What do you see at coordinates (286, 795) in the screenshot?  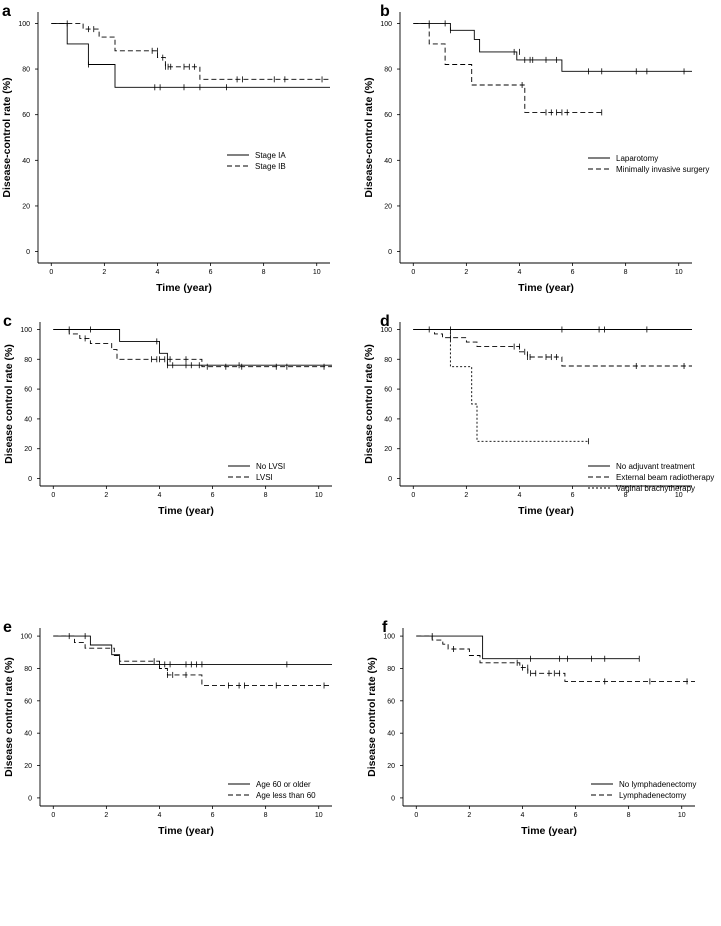 I see `legend-label: Age less than 60` at bounding box center [286, 795].